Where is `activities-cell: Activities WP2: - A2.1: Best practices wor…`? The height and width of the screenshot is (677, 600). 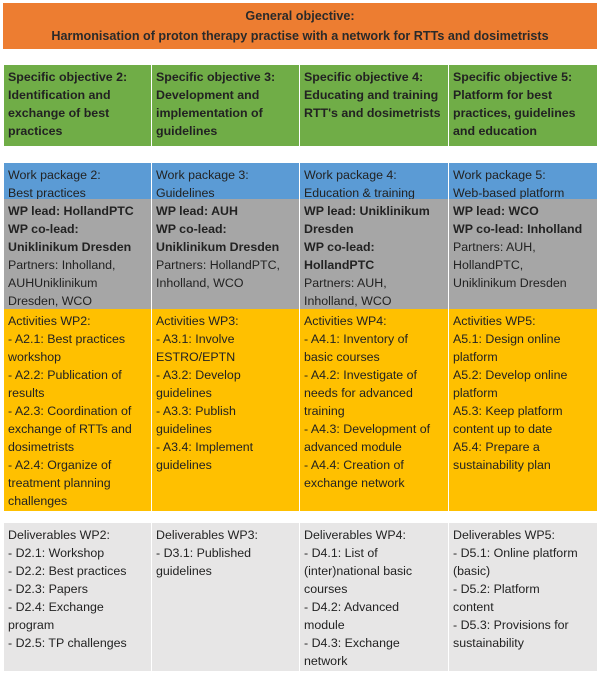
activities-cell: Activities WP2: - A2.1: Best practices wor… is located at coordinates (77, 410).